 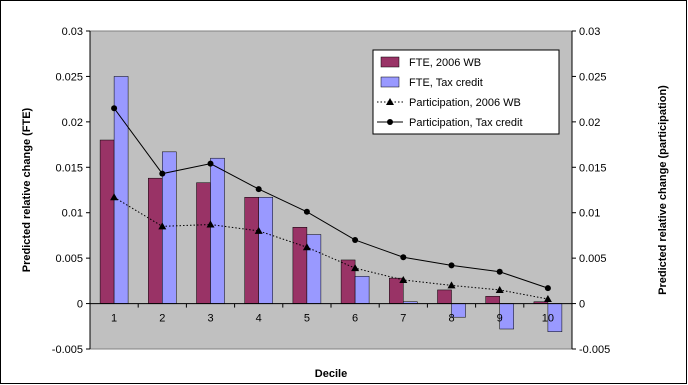 I want to click on x-tick-label-7: 7, so click(x=403, y=319).